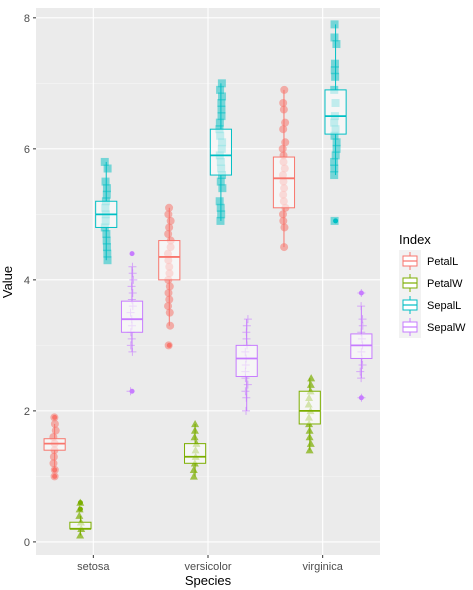  I want to click on legend-item-sepall: SepalL, so click(430, 305).